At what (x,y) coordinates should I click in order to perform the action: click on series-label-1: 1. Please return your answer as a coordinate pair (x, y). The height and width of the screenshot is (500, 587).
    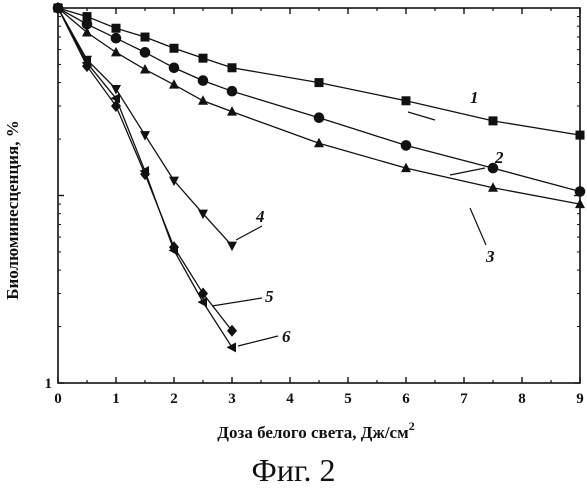
    Looking at the image, I should click on (474, 97).